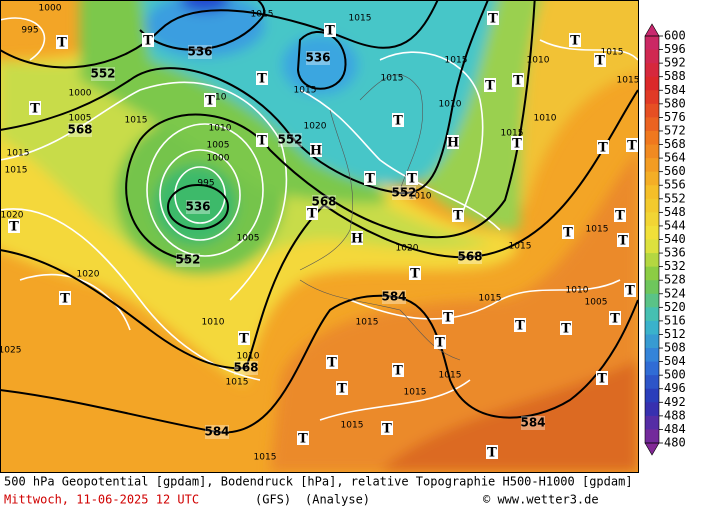 This screenshot has width=704, height=513. I want to click on geopotential-label: 552, so click(403, 193).